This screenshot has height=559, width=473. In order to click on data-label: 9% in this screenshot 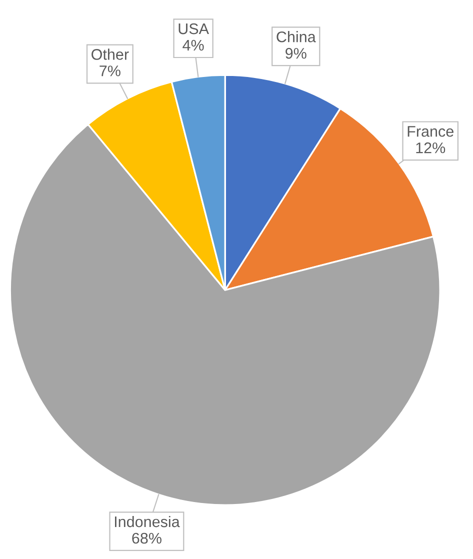, I will do `click(296, 53)`.